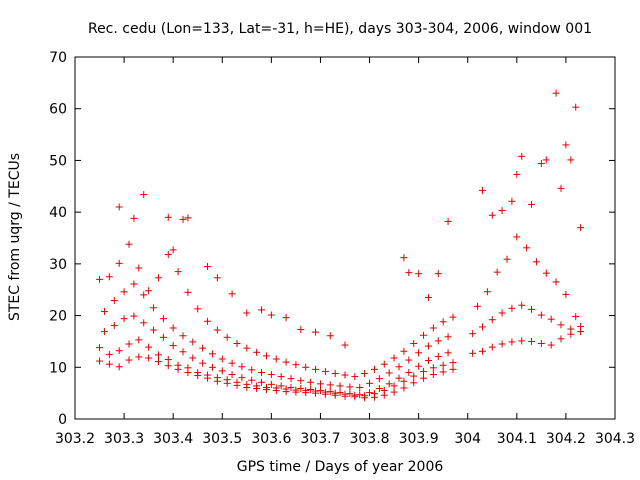 The width and height of the screenshot is (640, 480). Describe the element at coordinates (527, 319) in the screenshot. I see `series-sat-H` at that location.